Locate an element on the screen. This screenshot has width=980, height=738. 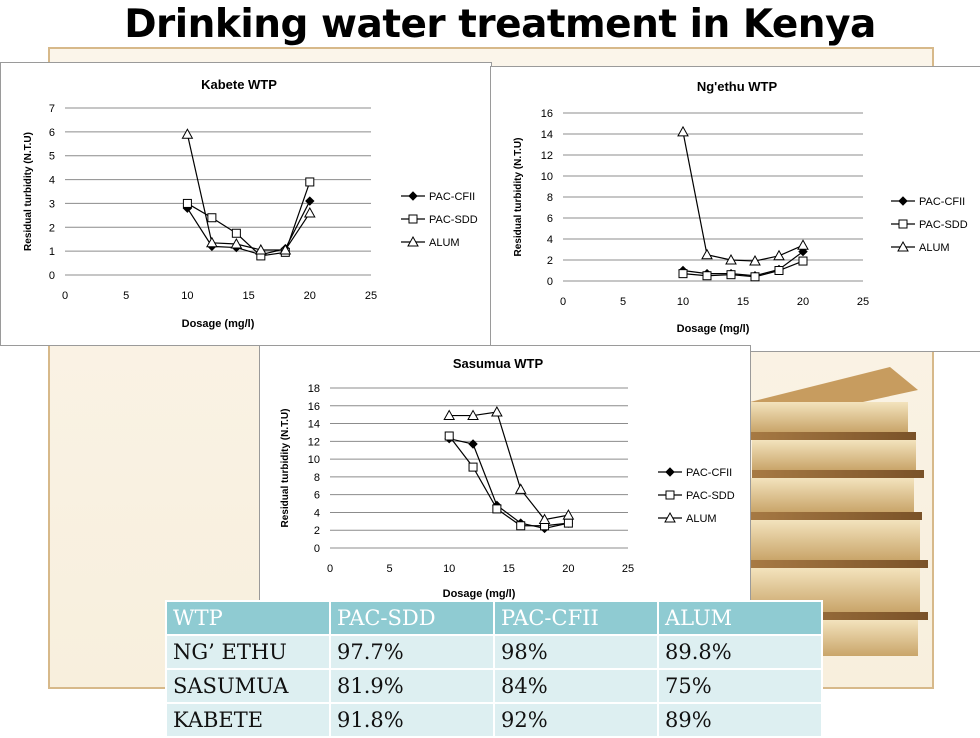
table-row: NG’ ETHU 97.7% 98% 89.8% is located at coordinates (494, 652).